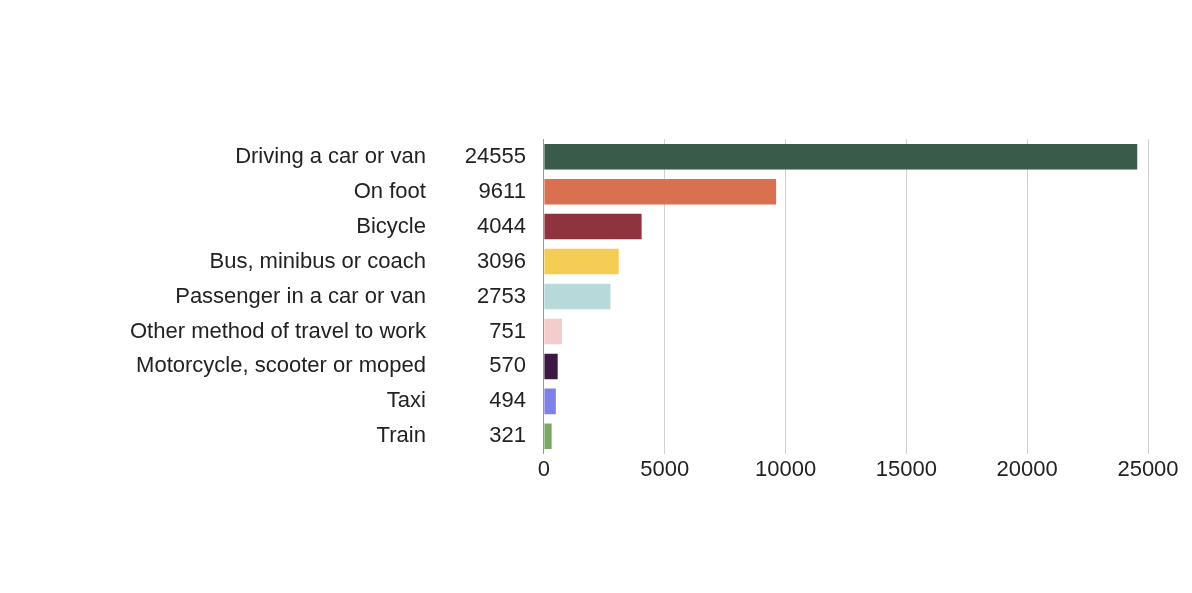 This screenshot has width=1192, height=593. What do you see at coordinates (501, 295) in the screenshot?
I see `data-label: 2753` at bounding box center [501, 295].